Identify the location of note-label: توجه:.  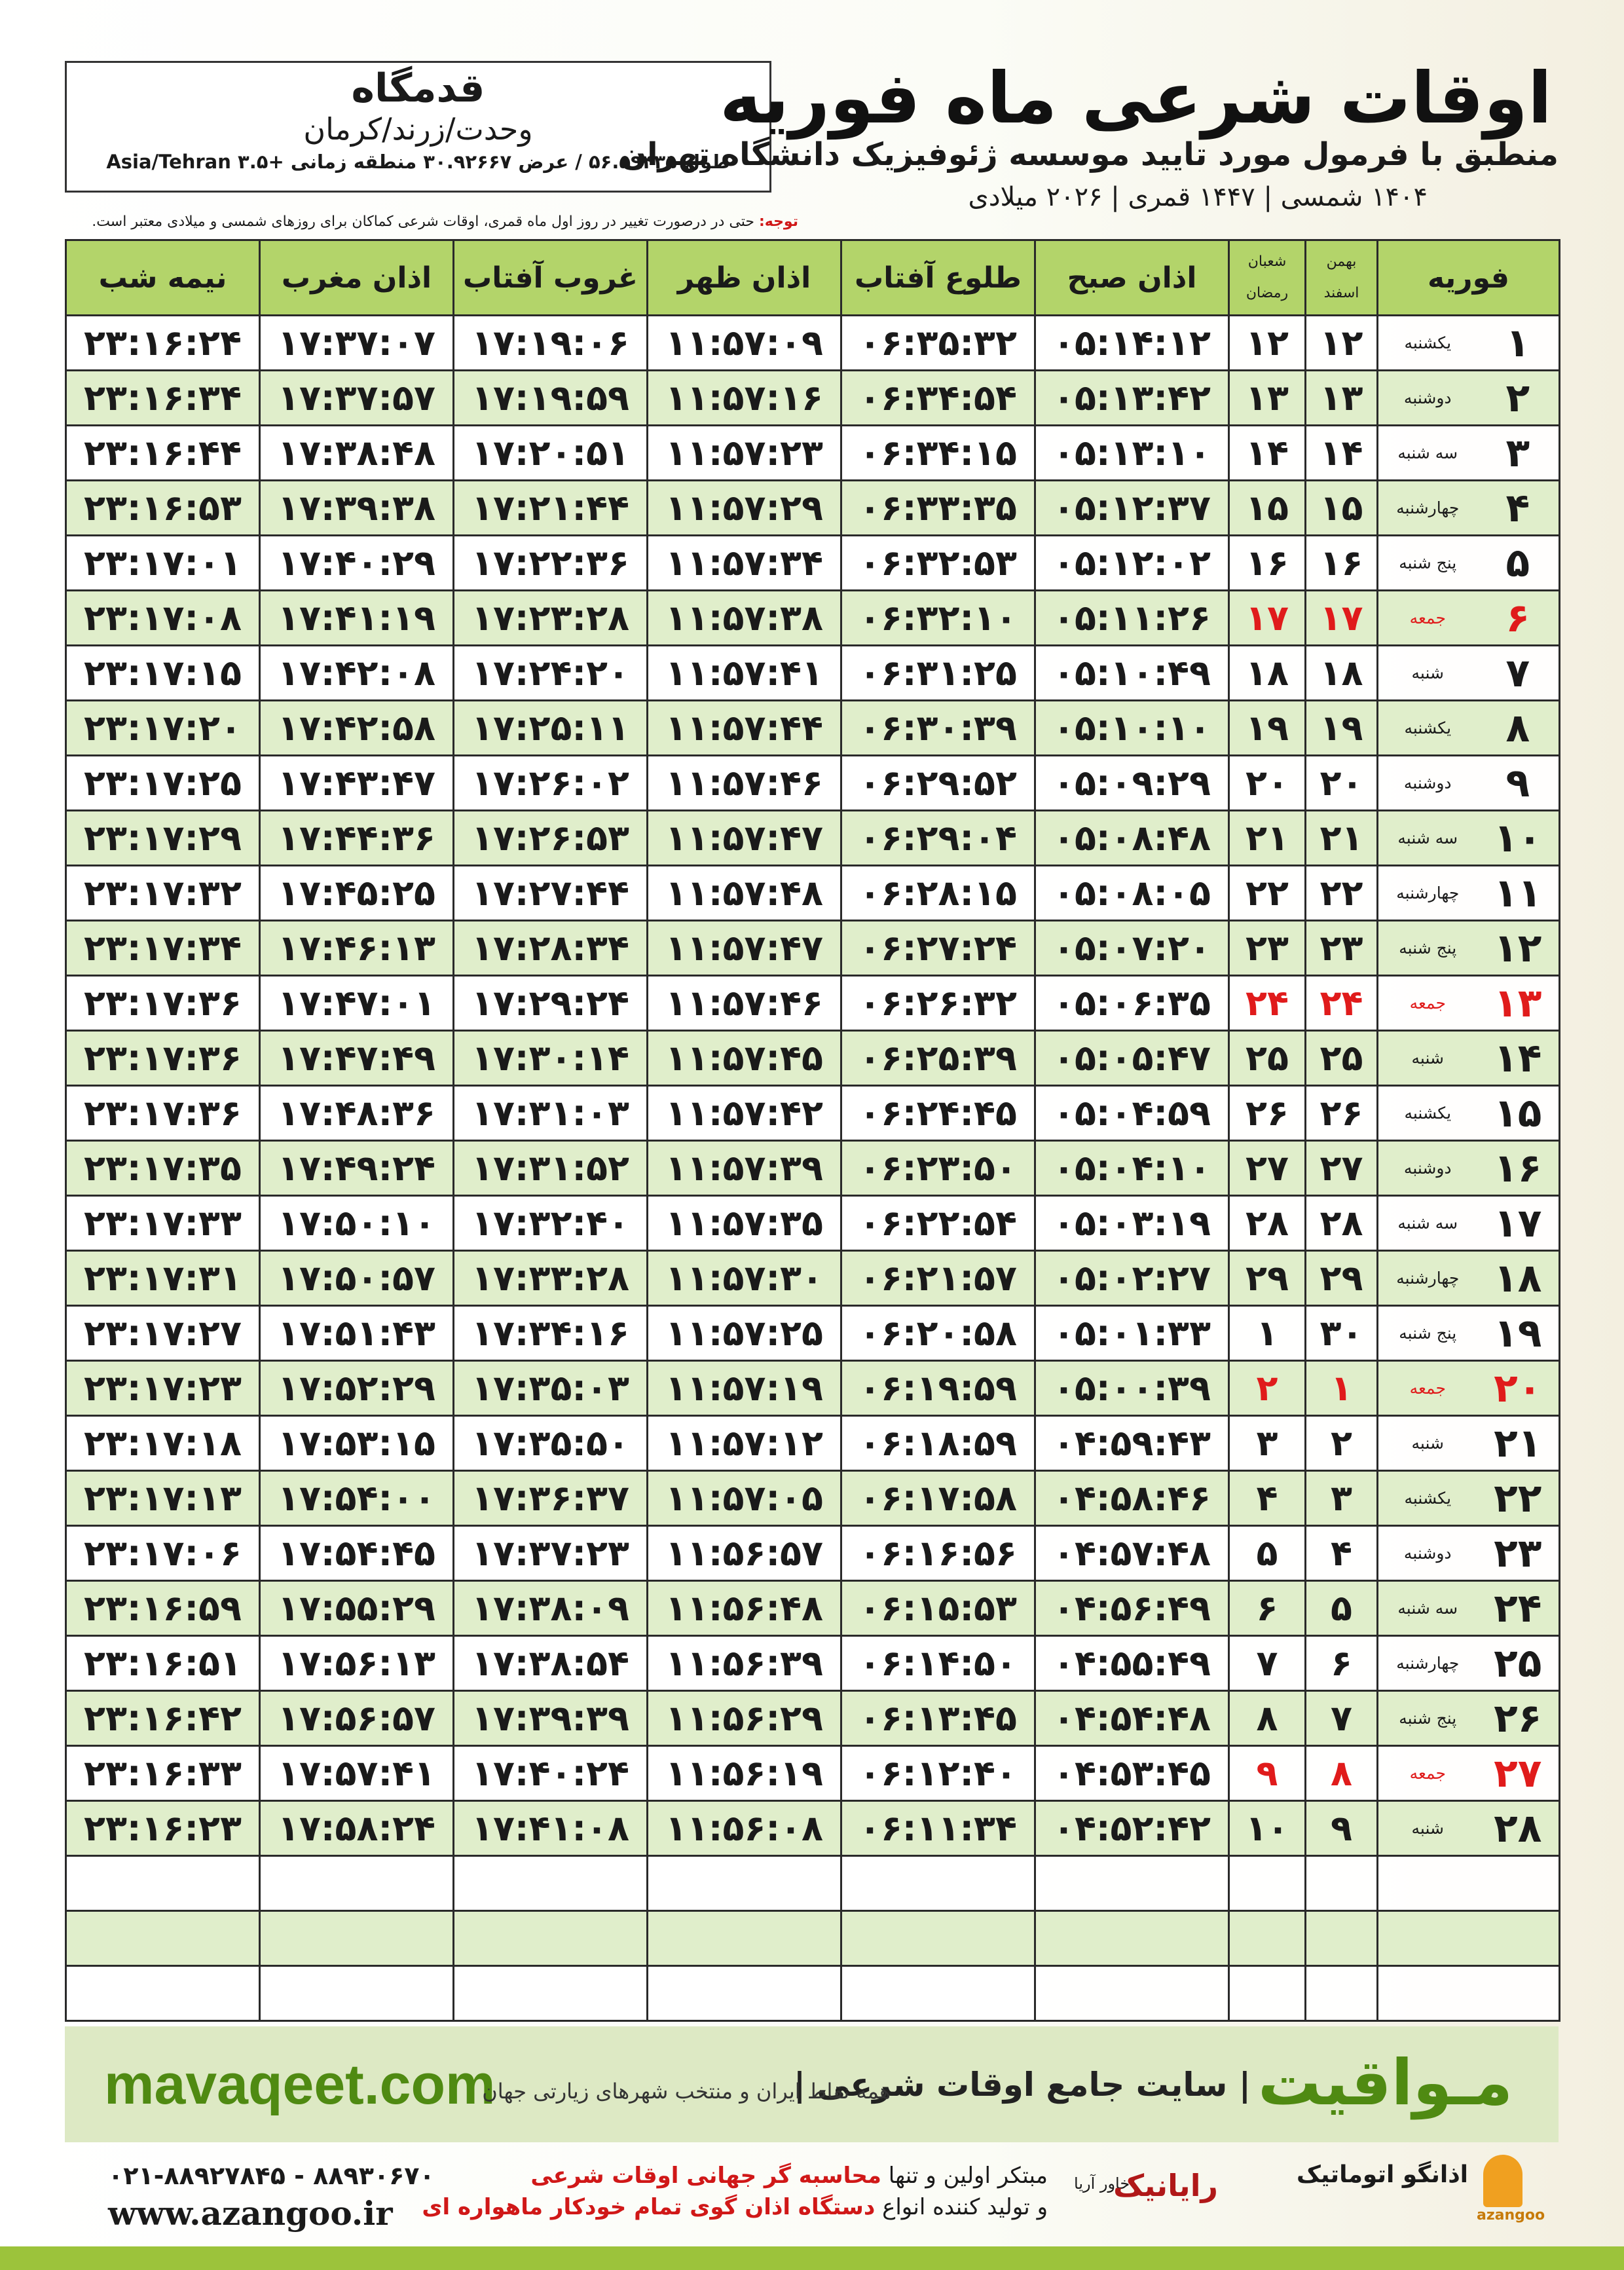
(778, 222).